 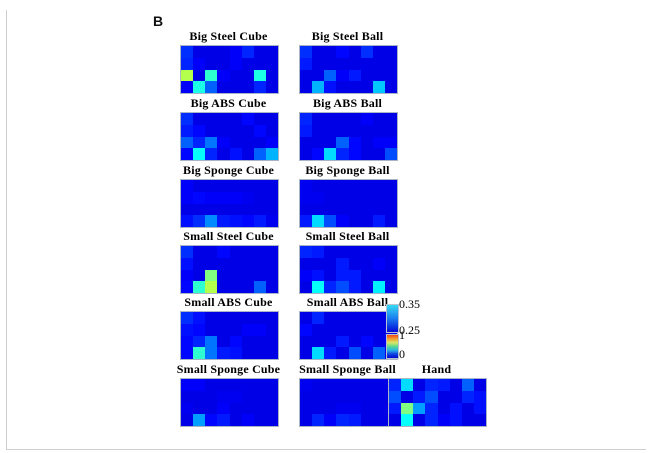 I want to click on heatmap-title: Hand, so click(x=436, y=369).